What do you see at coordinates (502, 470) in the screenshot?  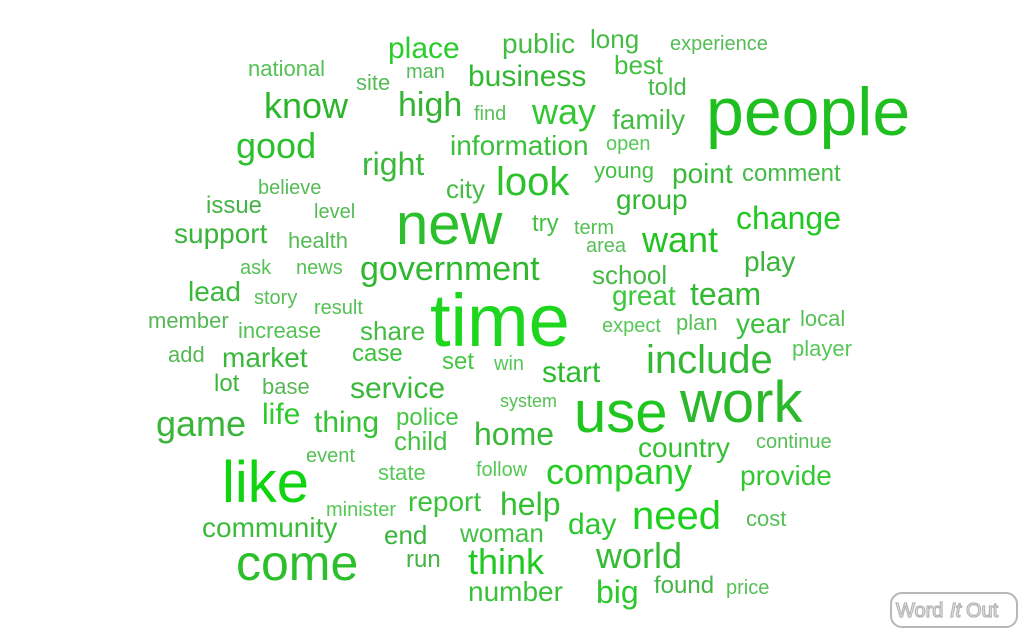 I see `word-follow: follow` at bounding box center [502, 470].